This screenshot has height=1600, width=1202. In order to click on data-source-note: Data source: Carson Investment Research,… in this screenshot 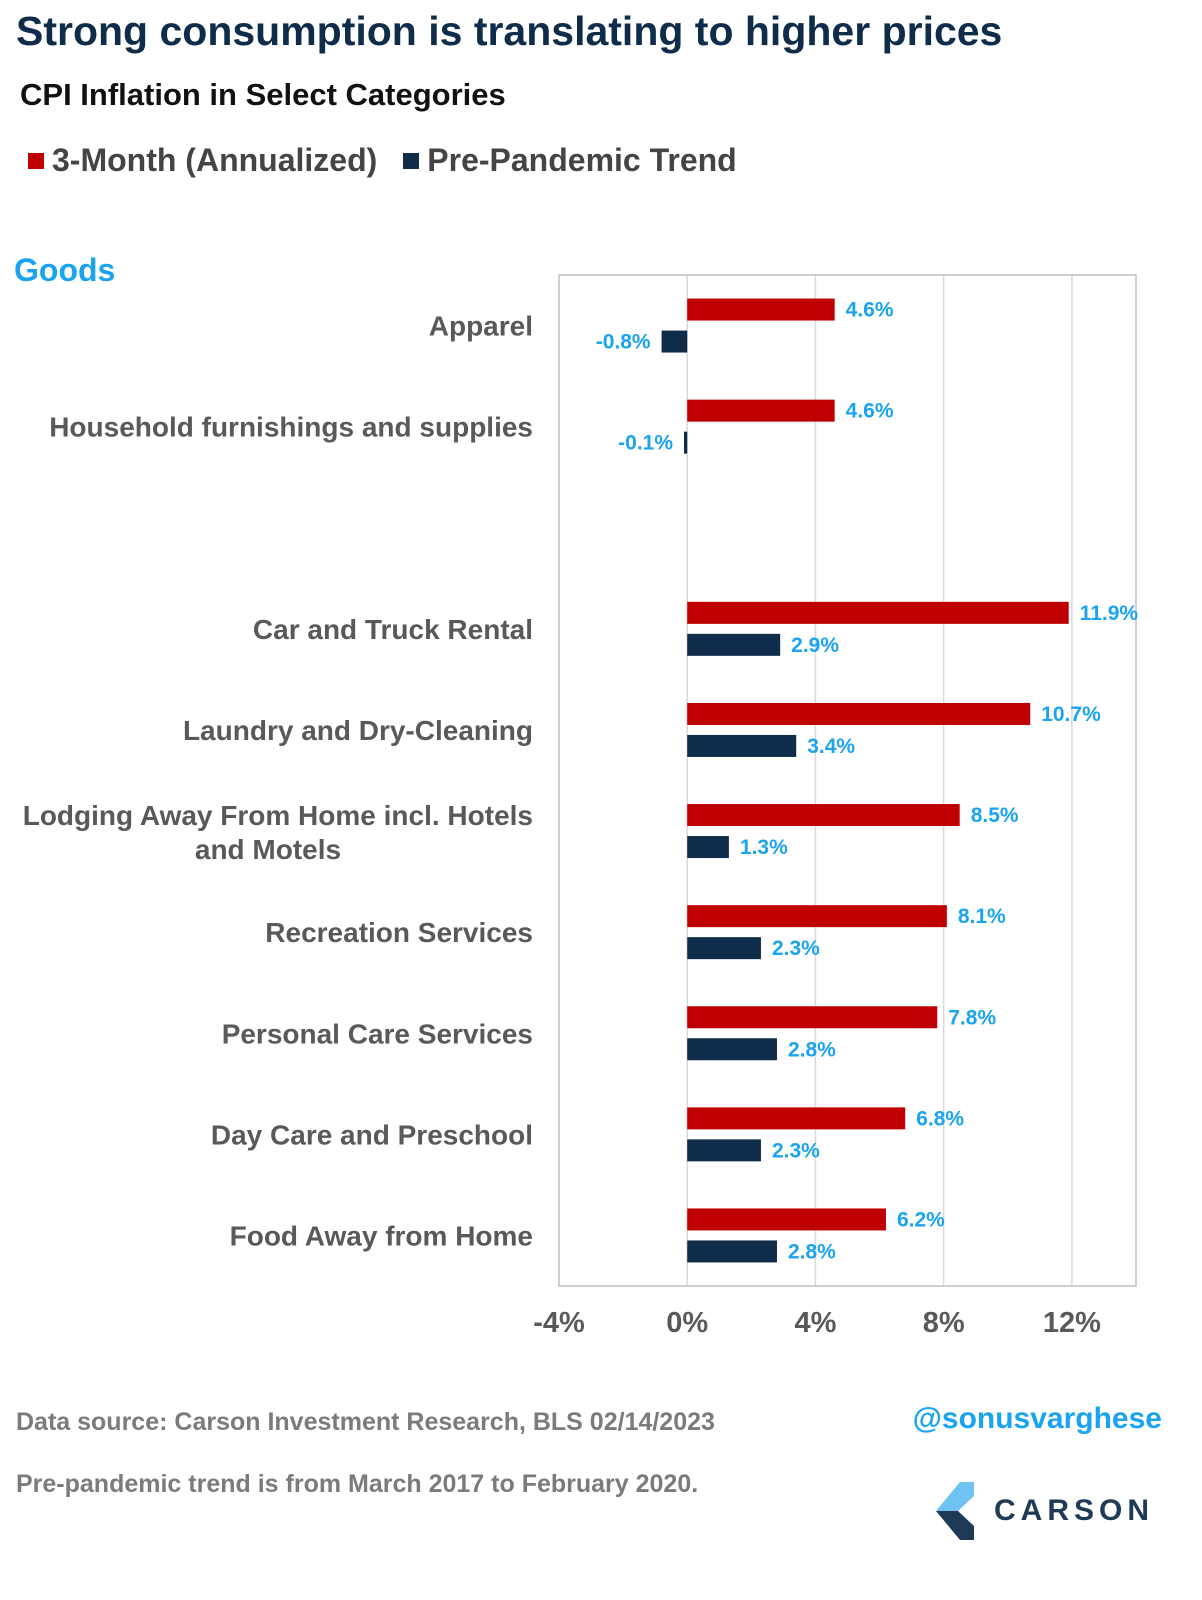, I will do `click(365, 1422)`.